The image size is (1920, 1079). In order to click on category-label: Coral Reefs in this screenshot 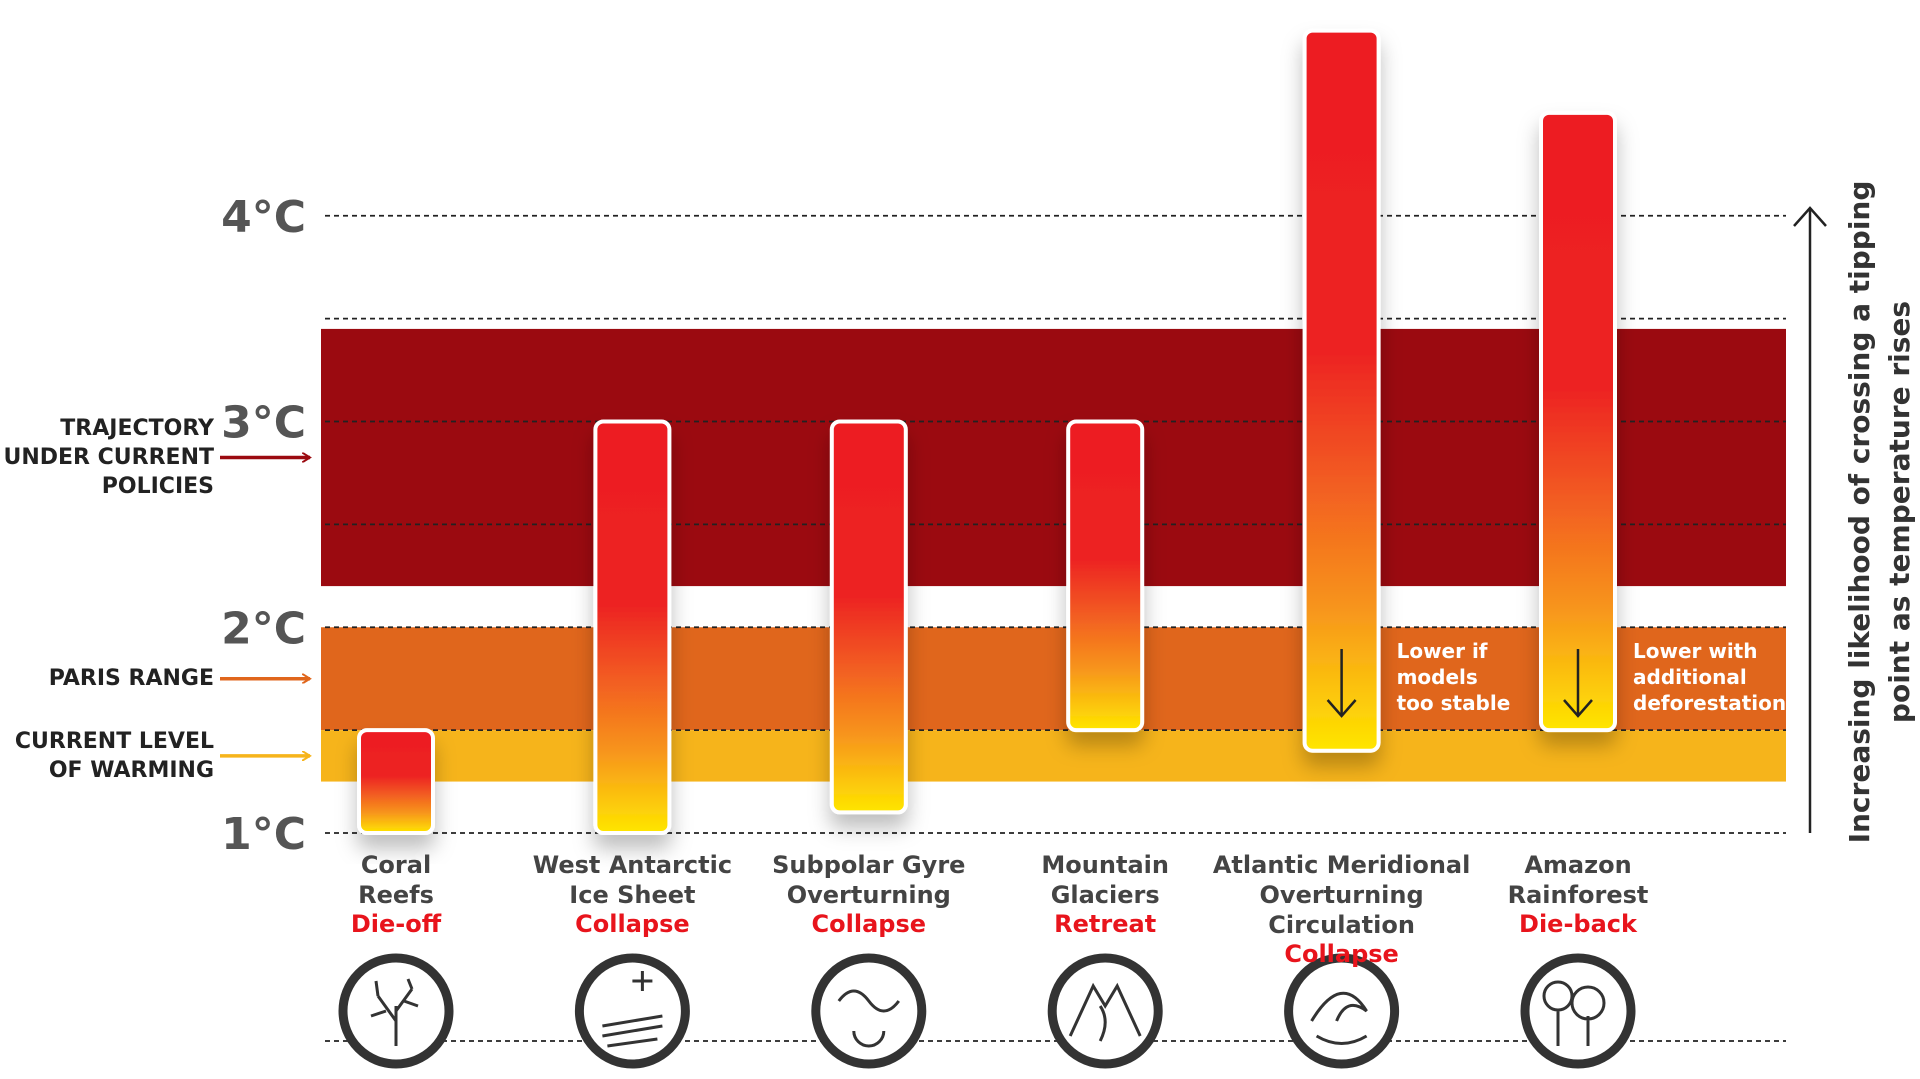, I will do `click(396, 880)`.